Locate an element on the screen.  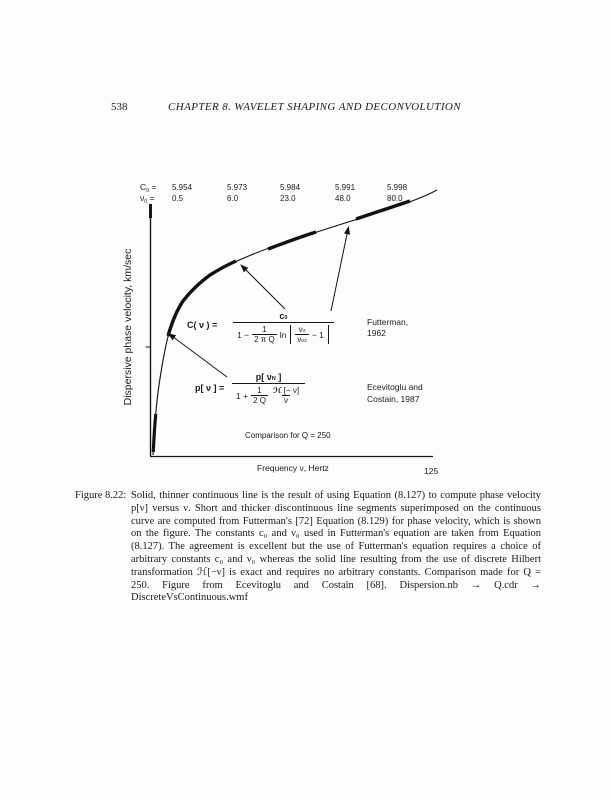
figure-caption-label: Figure 8.22: is located at coordinates (101, 495).